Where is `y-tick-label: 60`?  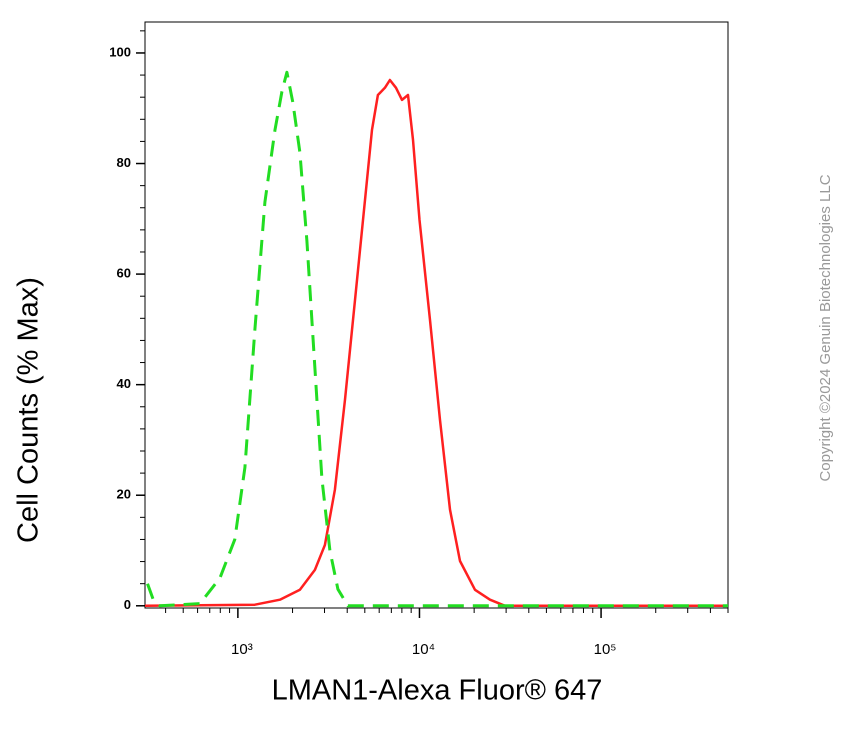
y-tick-label: 60 is located at coordinates (124, 273).